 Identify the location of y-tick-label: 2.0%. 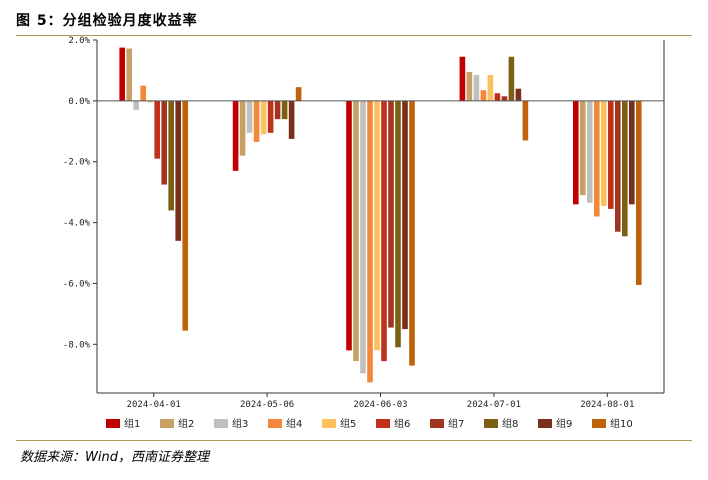
(79, 41).